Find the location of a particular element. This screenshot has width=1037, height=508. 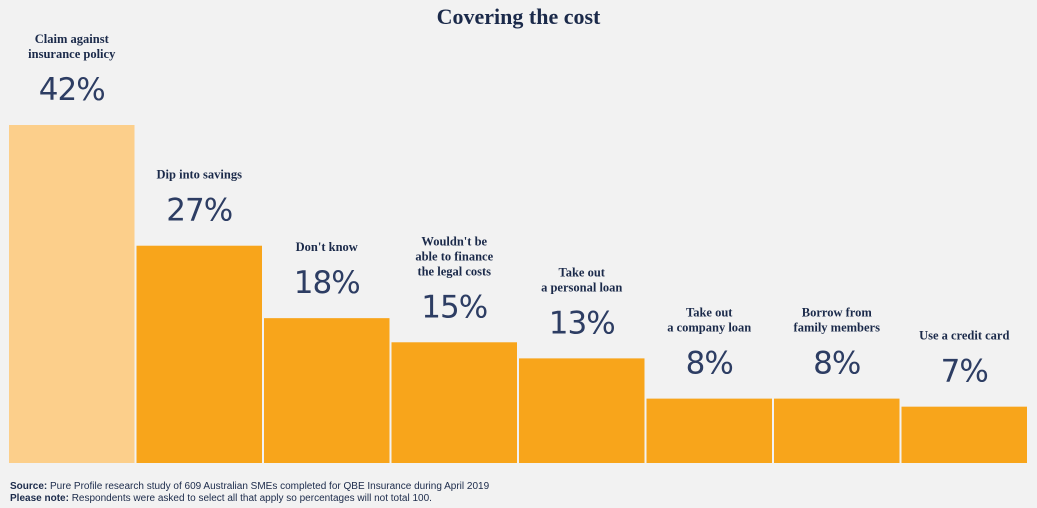

category-label-line: Use a credit card is located at coordinates (964, 336).